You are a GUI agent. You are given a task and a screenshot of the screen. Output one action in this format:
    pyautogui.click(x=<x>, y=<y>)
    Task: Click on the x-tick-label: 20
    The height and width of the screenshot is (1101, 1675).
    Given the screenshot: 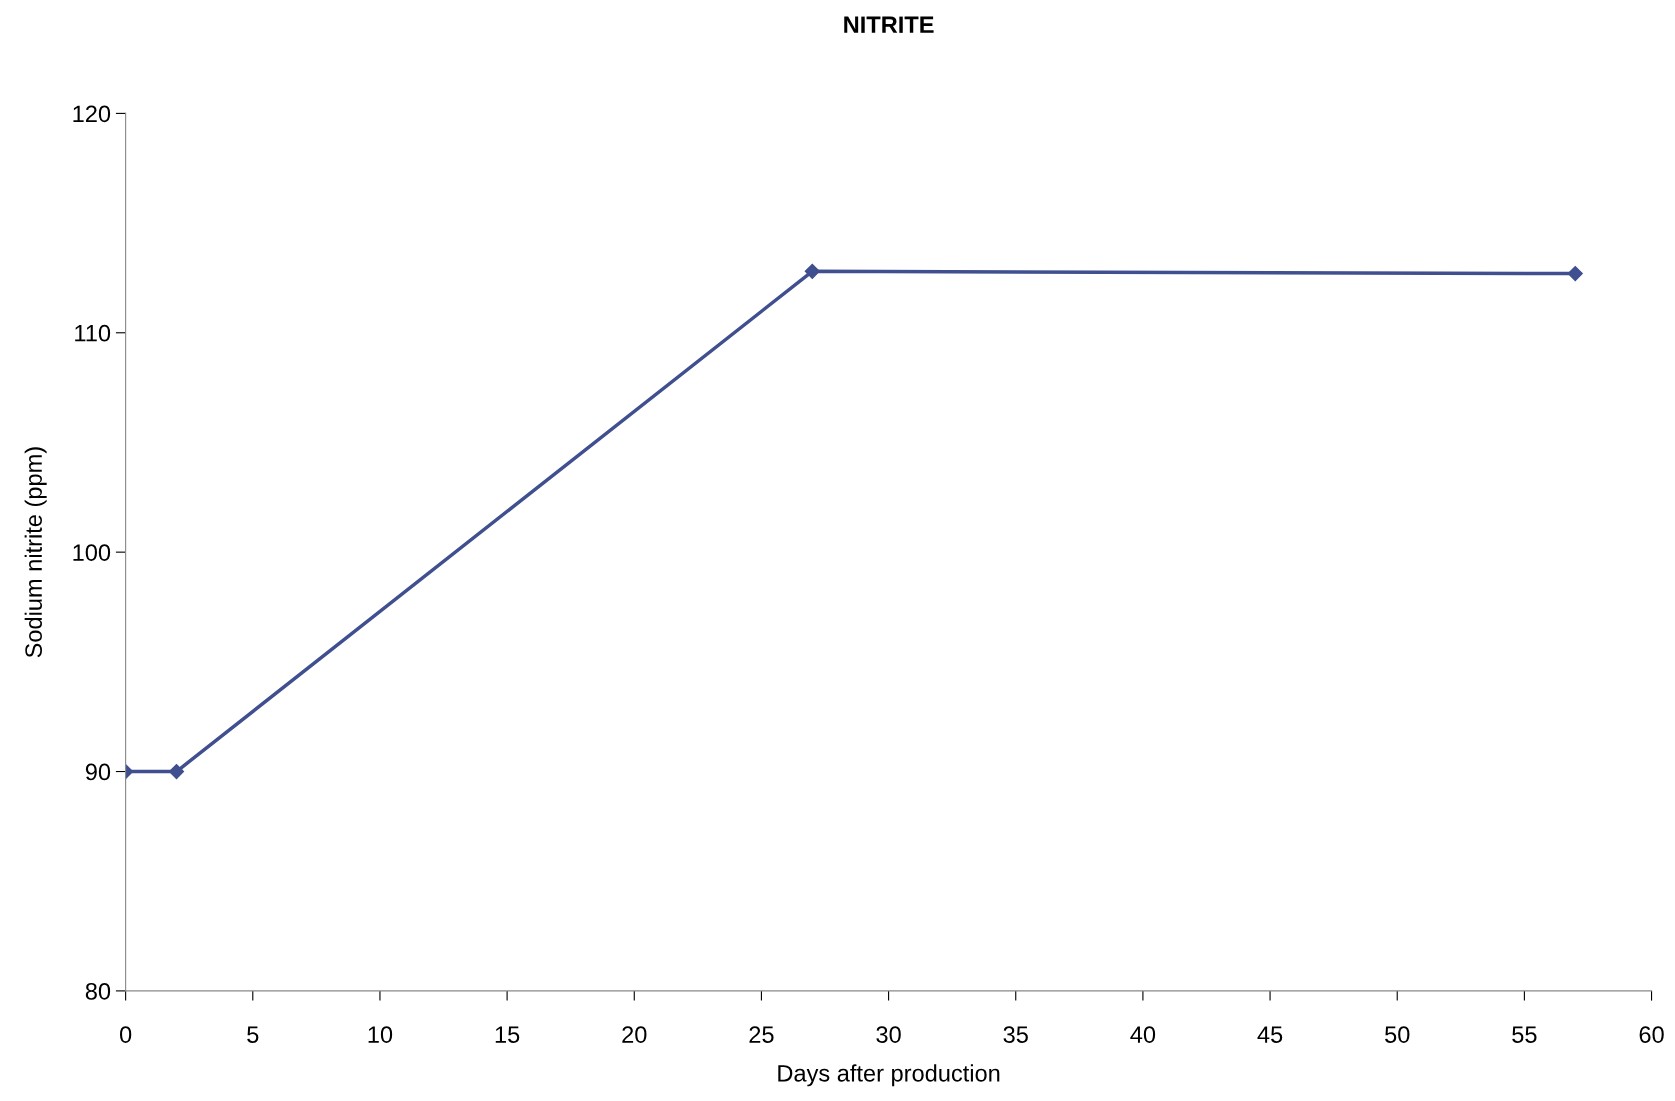 What is the action you would take?
    pyautogui.click(x=634, y=1034)
    